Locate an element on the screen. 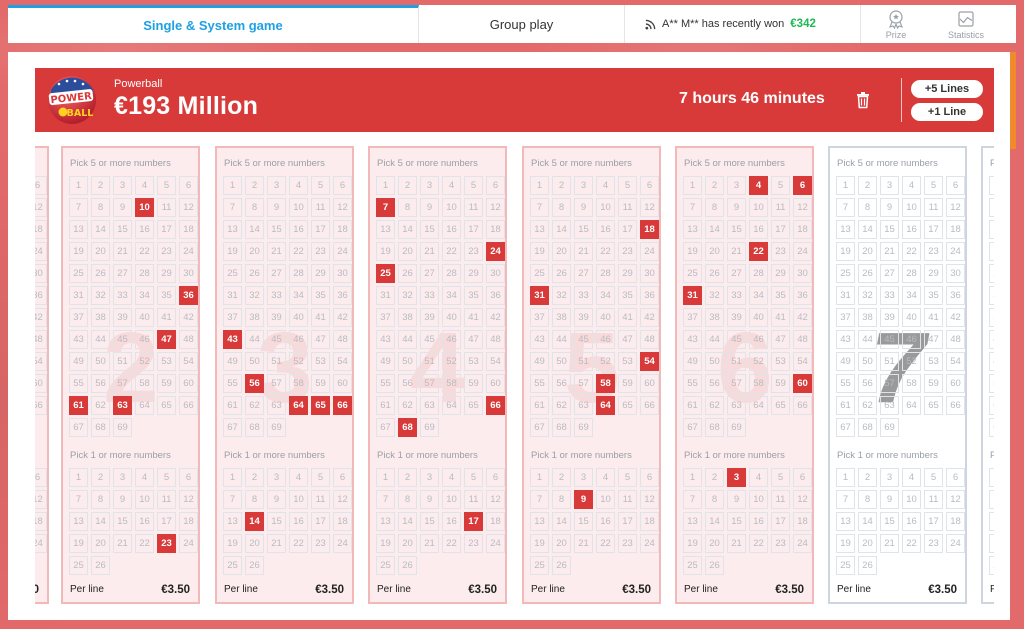 The width and height of the screenshot is (1024, 629). main-number-cell: 9 is located at coordinates (276, 207).